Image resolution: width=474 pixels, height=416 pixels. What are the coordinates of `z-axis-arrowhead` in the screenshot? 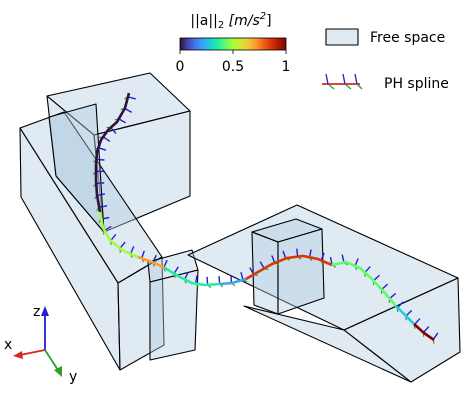 It's located at (45, 311).